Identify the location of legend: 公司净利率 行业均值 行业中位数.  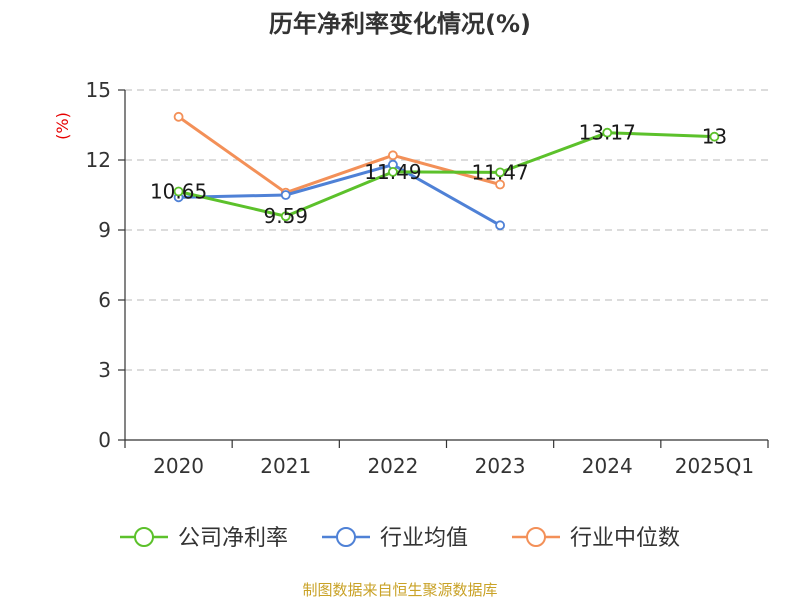
(400, 538).